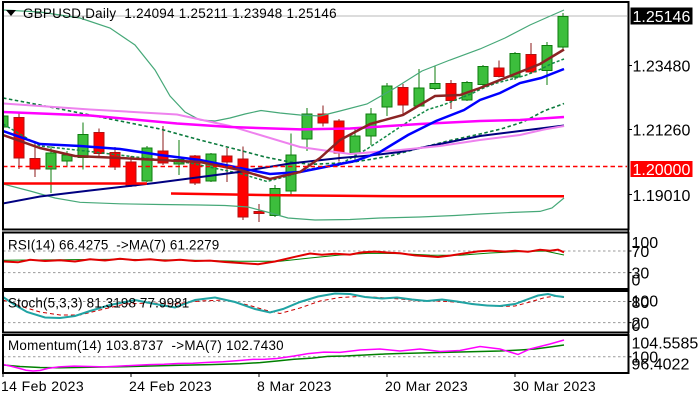  I want to click on svg-text: Stoch(5,3,3) 81.3198 77.9981, so click(98, 303).